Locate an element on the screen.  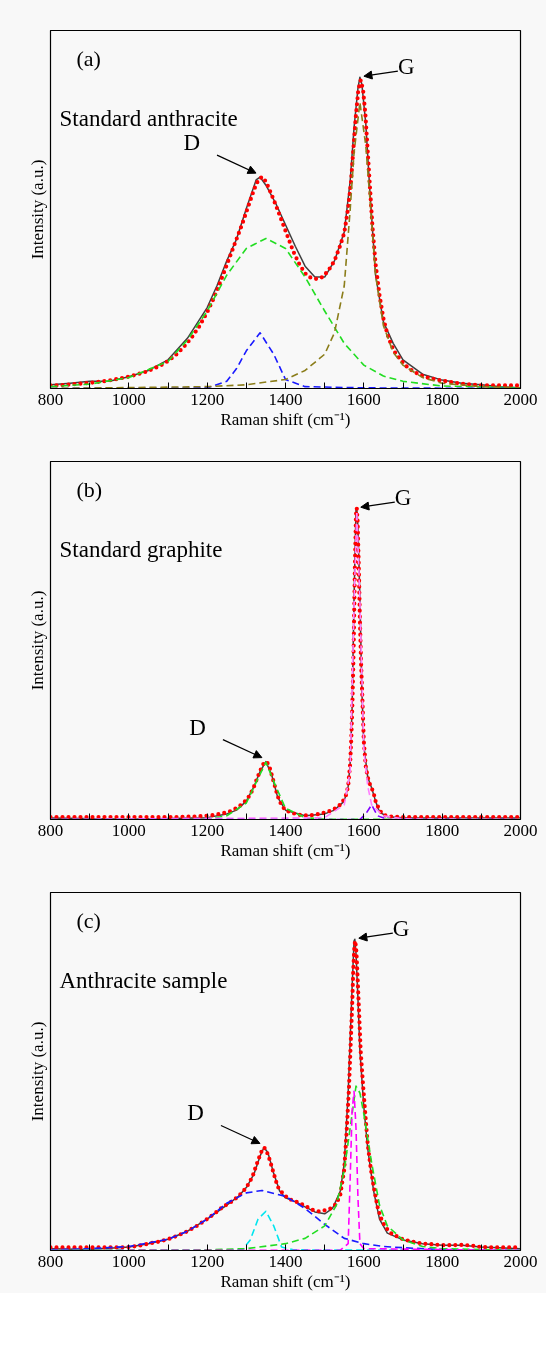
text: Standard anthracite is located at coordinates (148, 118).